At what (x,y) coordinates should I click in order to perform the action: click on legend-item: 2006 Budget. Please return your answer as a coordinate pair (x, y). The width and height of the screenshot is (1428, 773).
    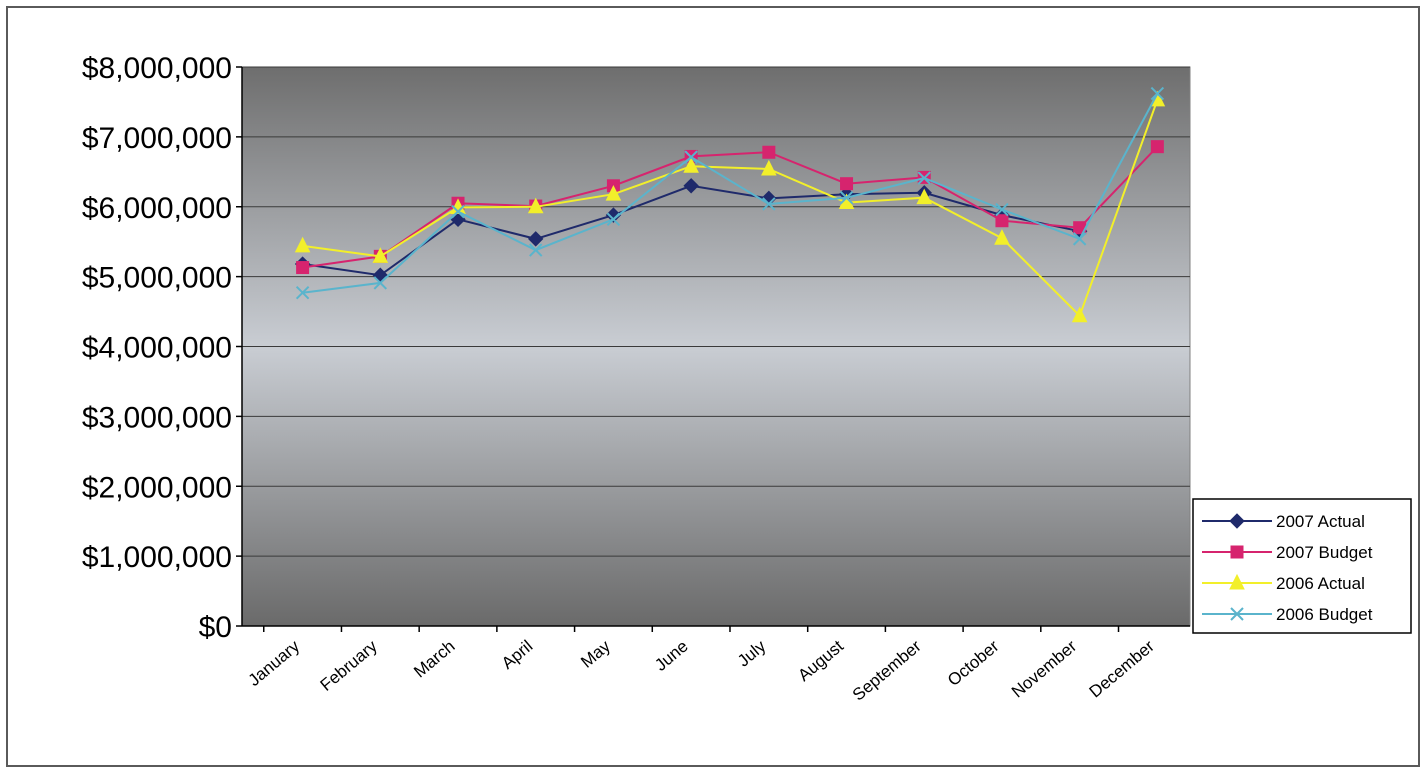
    Looking at the image, I should click on (1287, 614).